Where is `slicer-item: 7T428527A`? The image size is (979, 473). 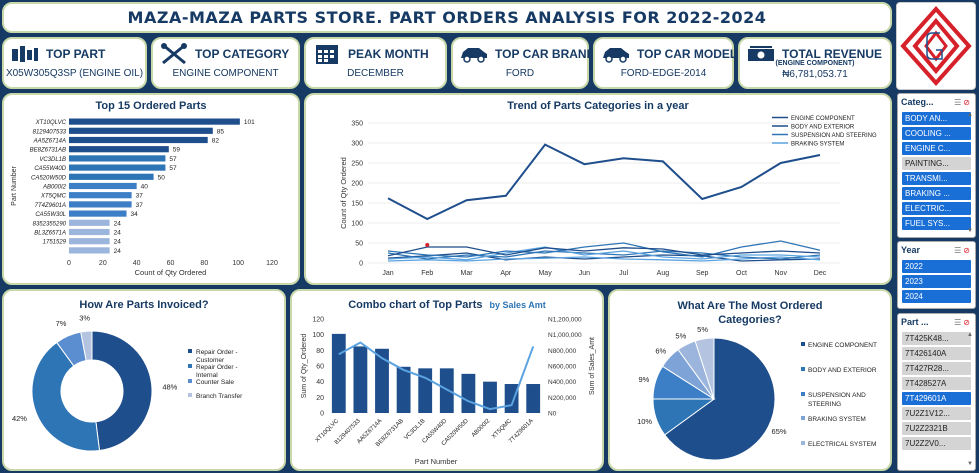
slicer-item: 7T428527A is located at coordinates (936, 383).